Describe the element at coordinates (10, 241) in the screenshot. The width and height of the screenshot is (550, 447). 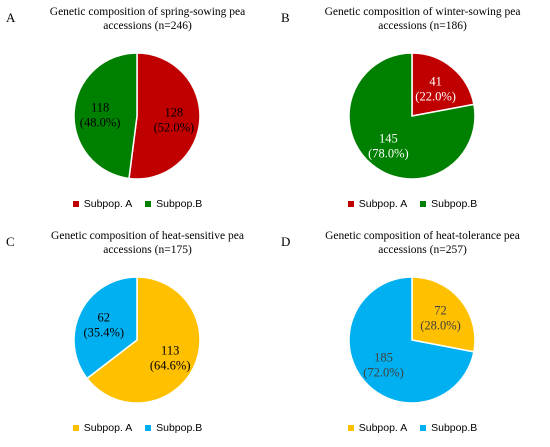
I see `panel-letter: C` at that location.